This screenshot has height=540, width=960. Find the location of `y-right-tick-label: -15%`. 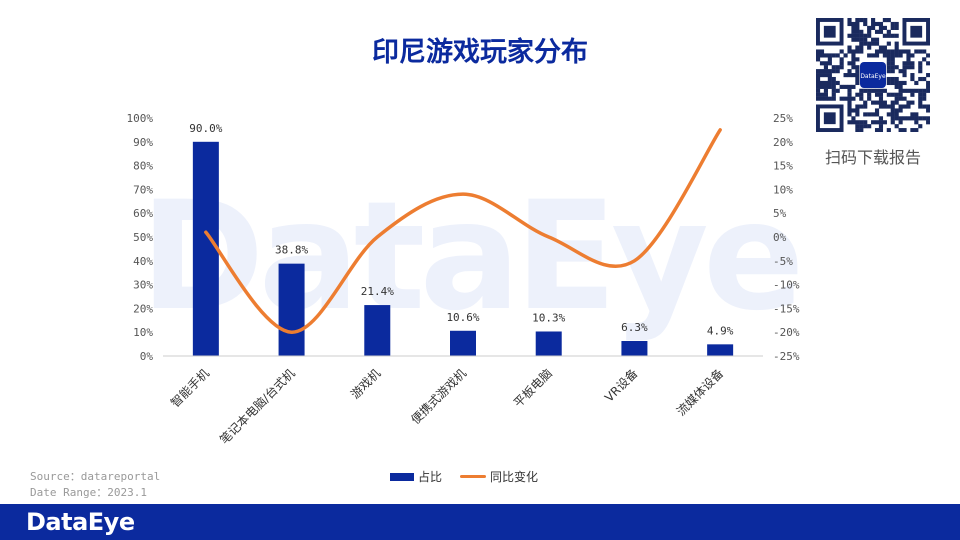

y-right-tick-label: -15% is located at coordinates (786, 308).